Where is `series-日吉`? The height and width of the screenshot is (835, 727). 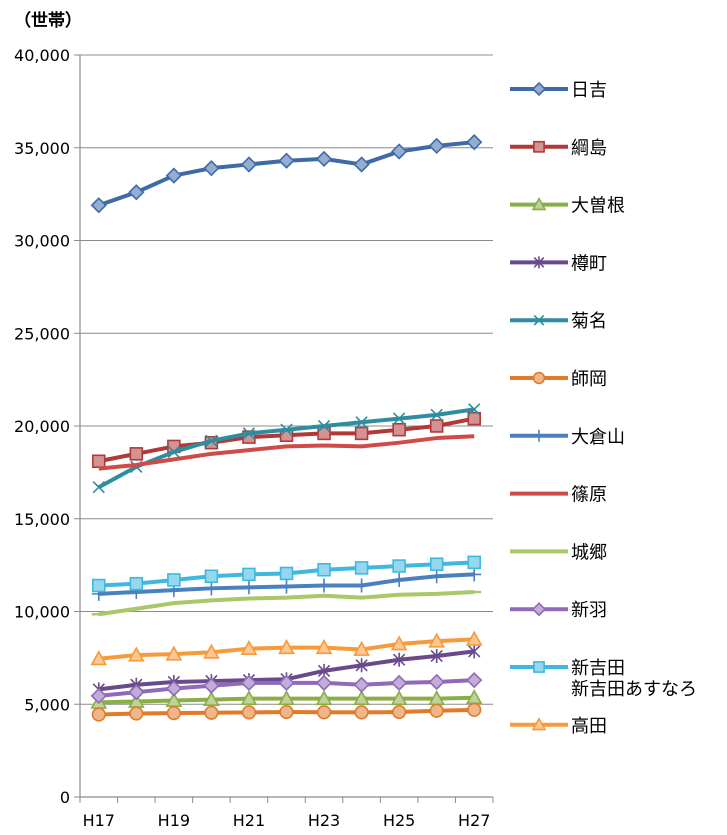 series-日吉 is located at coordinates (286, 174).